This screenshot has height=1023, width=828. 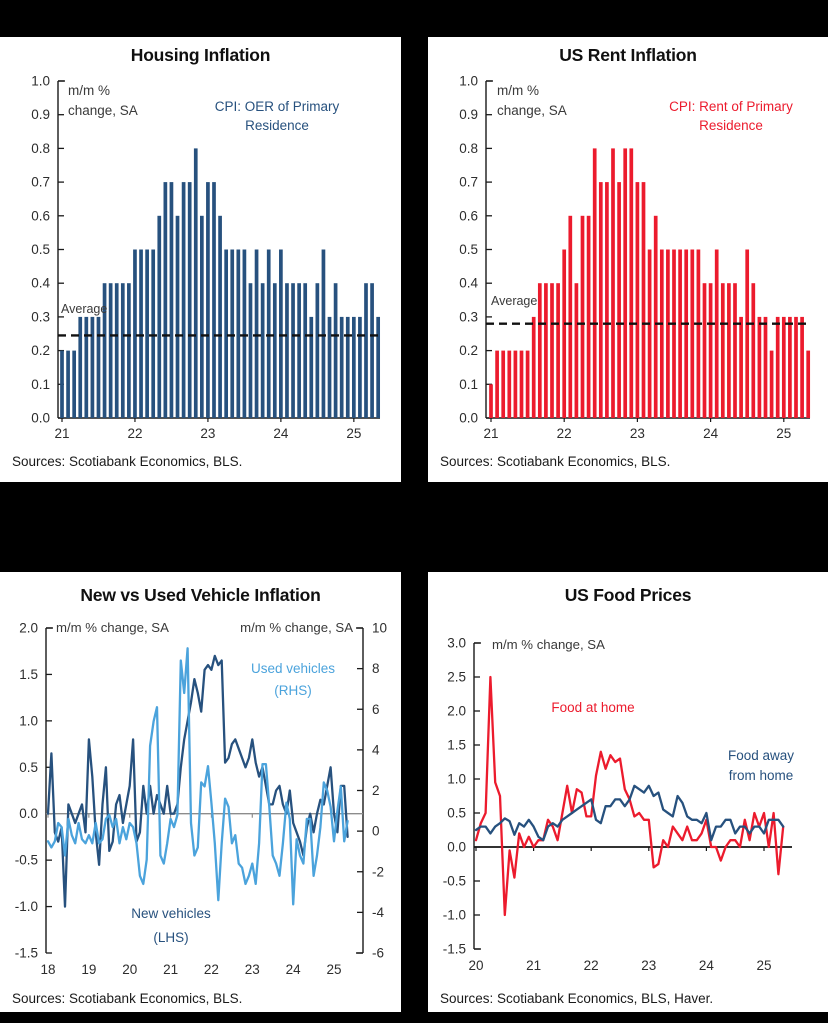 What do you see at coordinates (40, 114) in the screenshot?
I see `svg-text: 0.9` at bounding box center [40, 114].